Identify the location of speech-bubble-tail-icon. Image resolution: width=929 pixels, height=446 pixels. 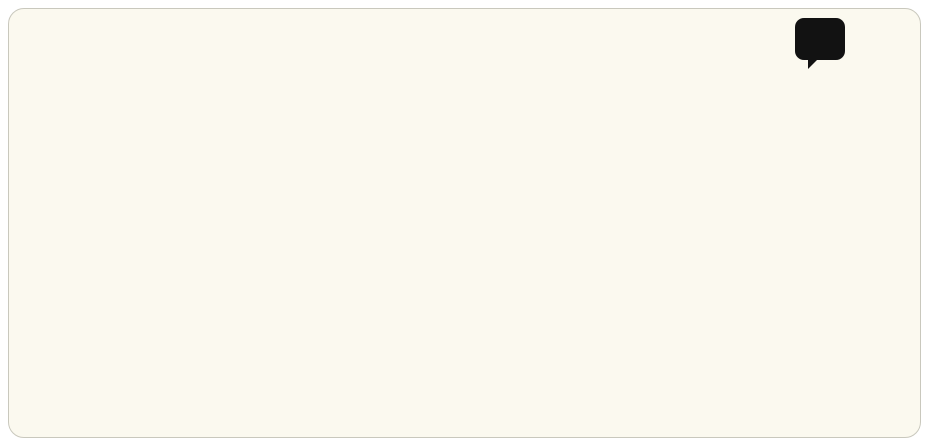
(813, 63).